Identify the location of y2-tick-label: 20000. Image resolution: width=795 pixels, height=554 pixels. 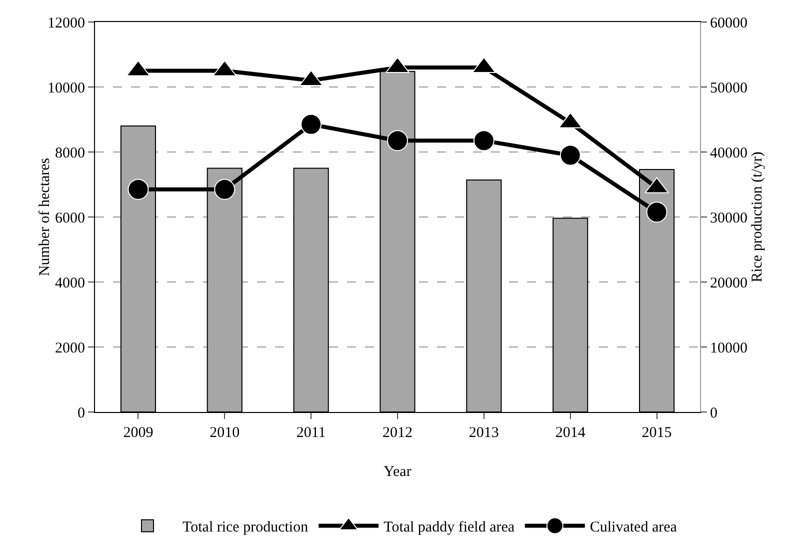
(729, 283).